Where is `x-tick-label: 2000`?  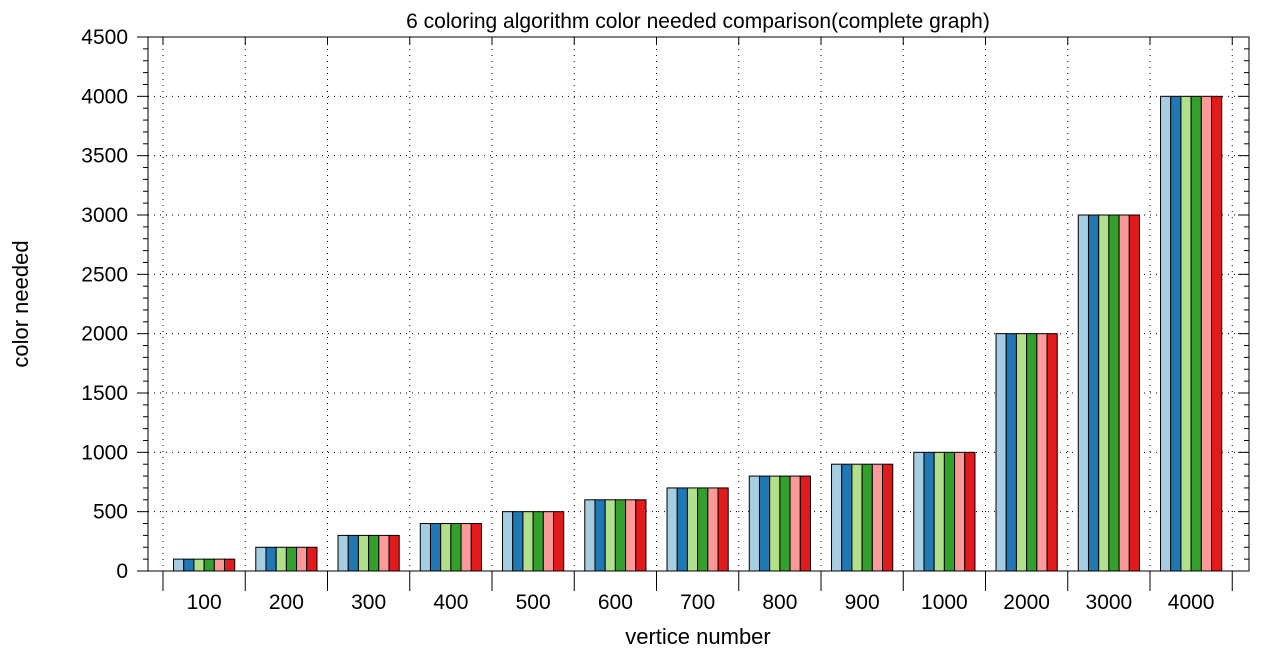
x-tick-label: 2000 is located at coordinates (1026, 602).